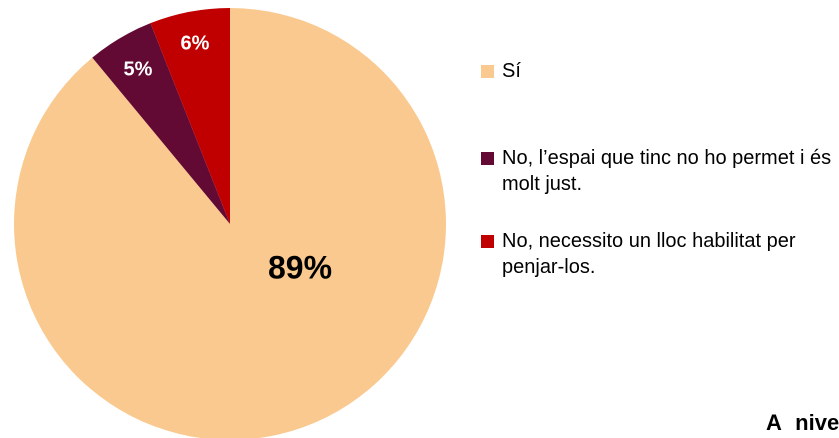 This screenshot has width=839, height=438. What do you see at coordinates (138, 69) in the screenshot?
I see `data-label: 5%` at bounding box center [138, 69].